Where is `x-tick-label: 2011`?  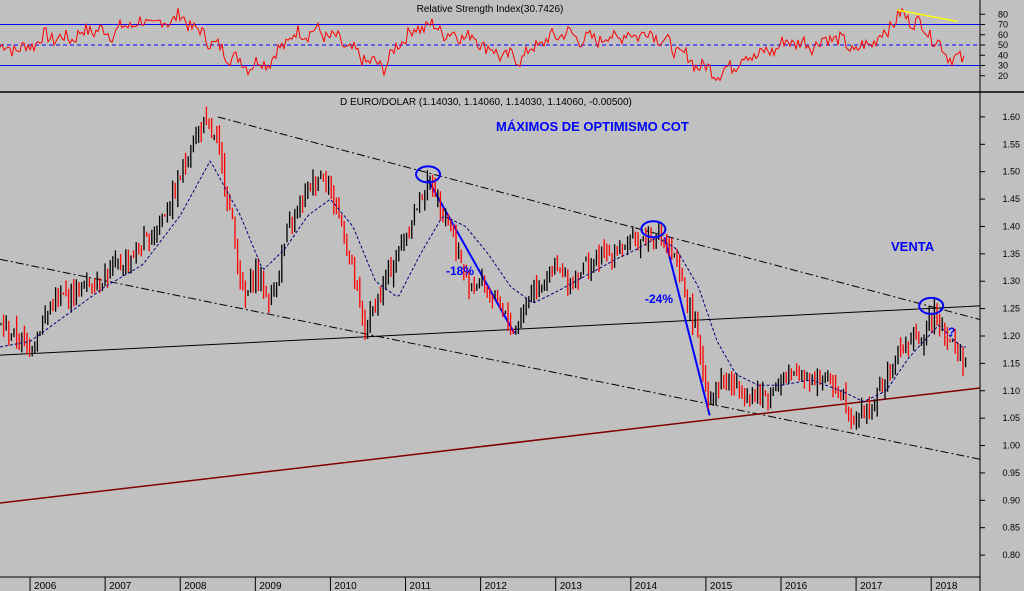 x-tick-label: 2011 is located at coordinates (421, 586).